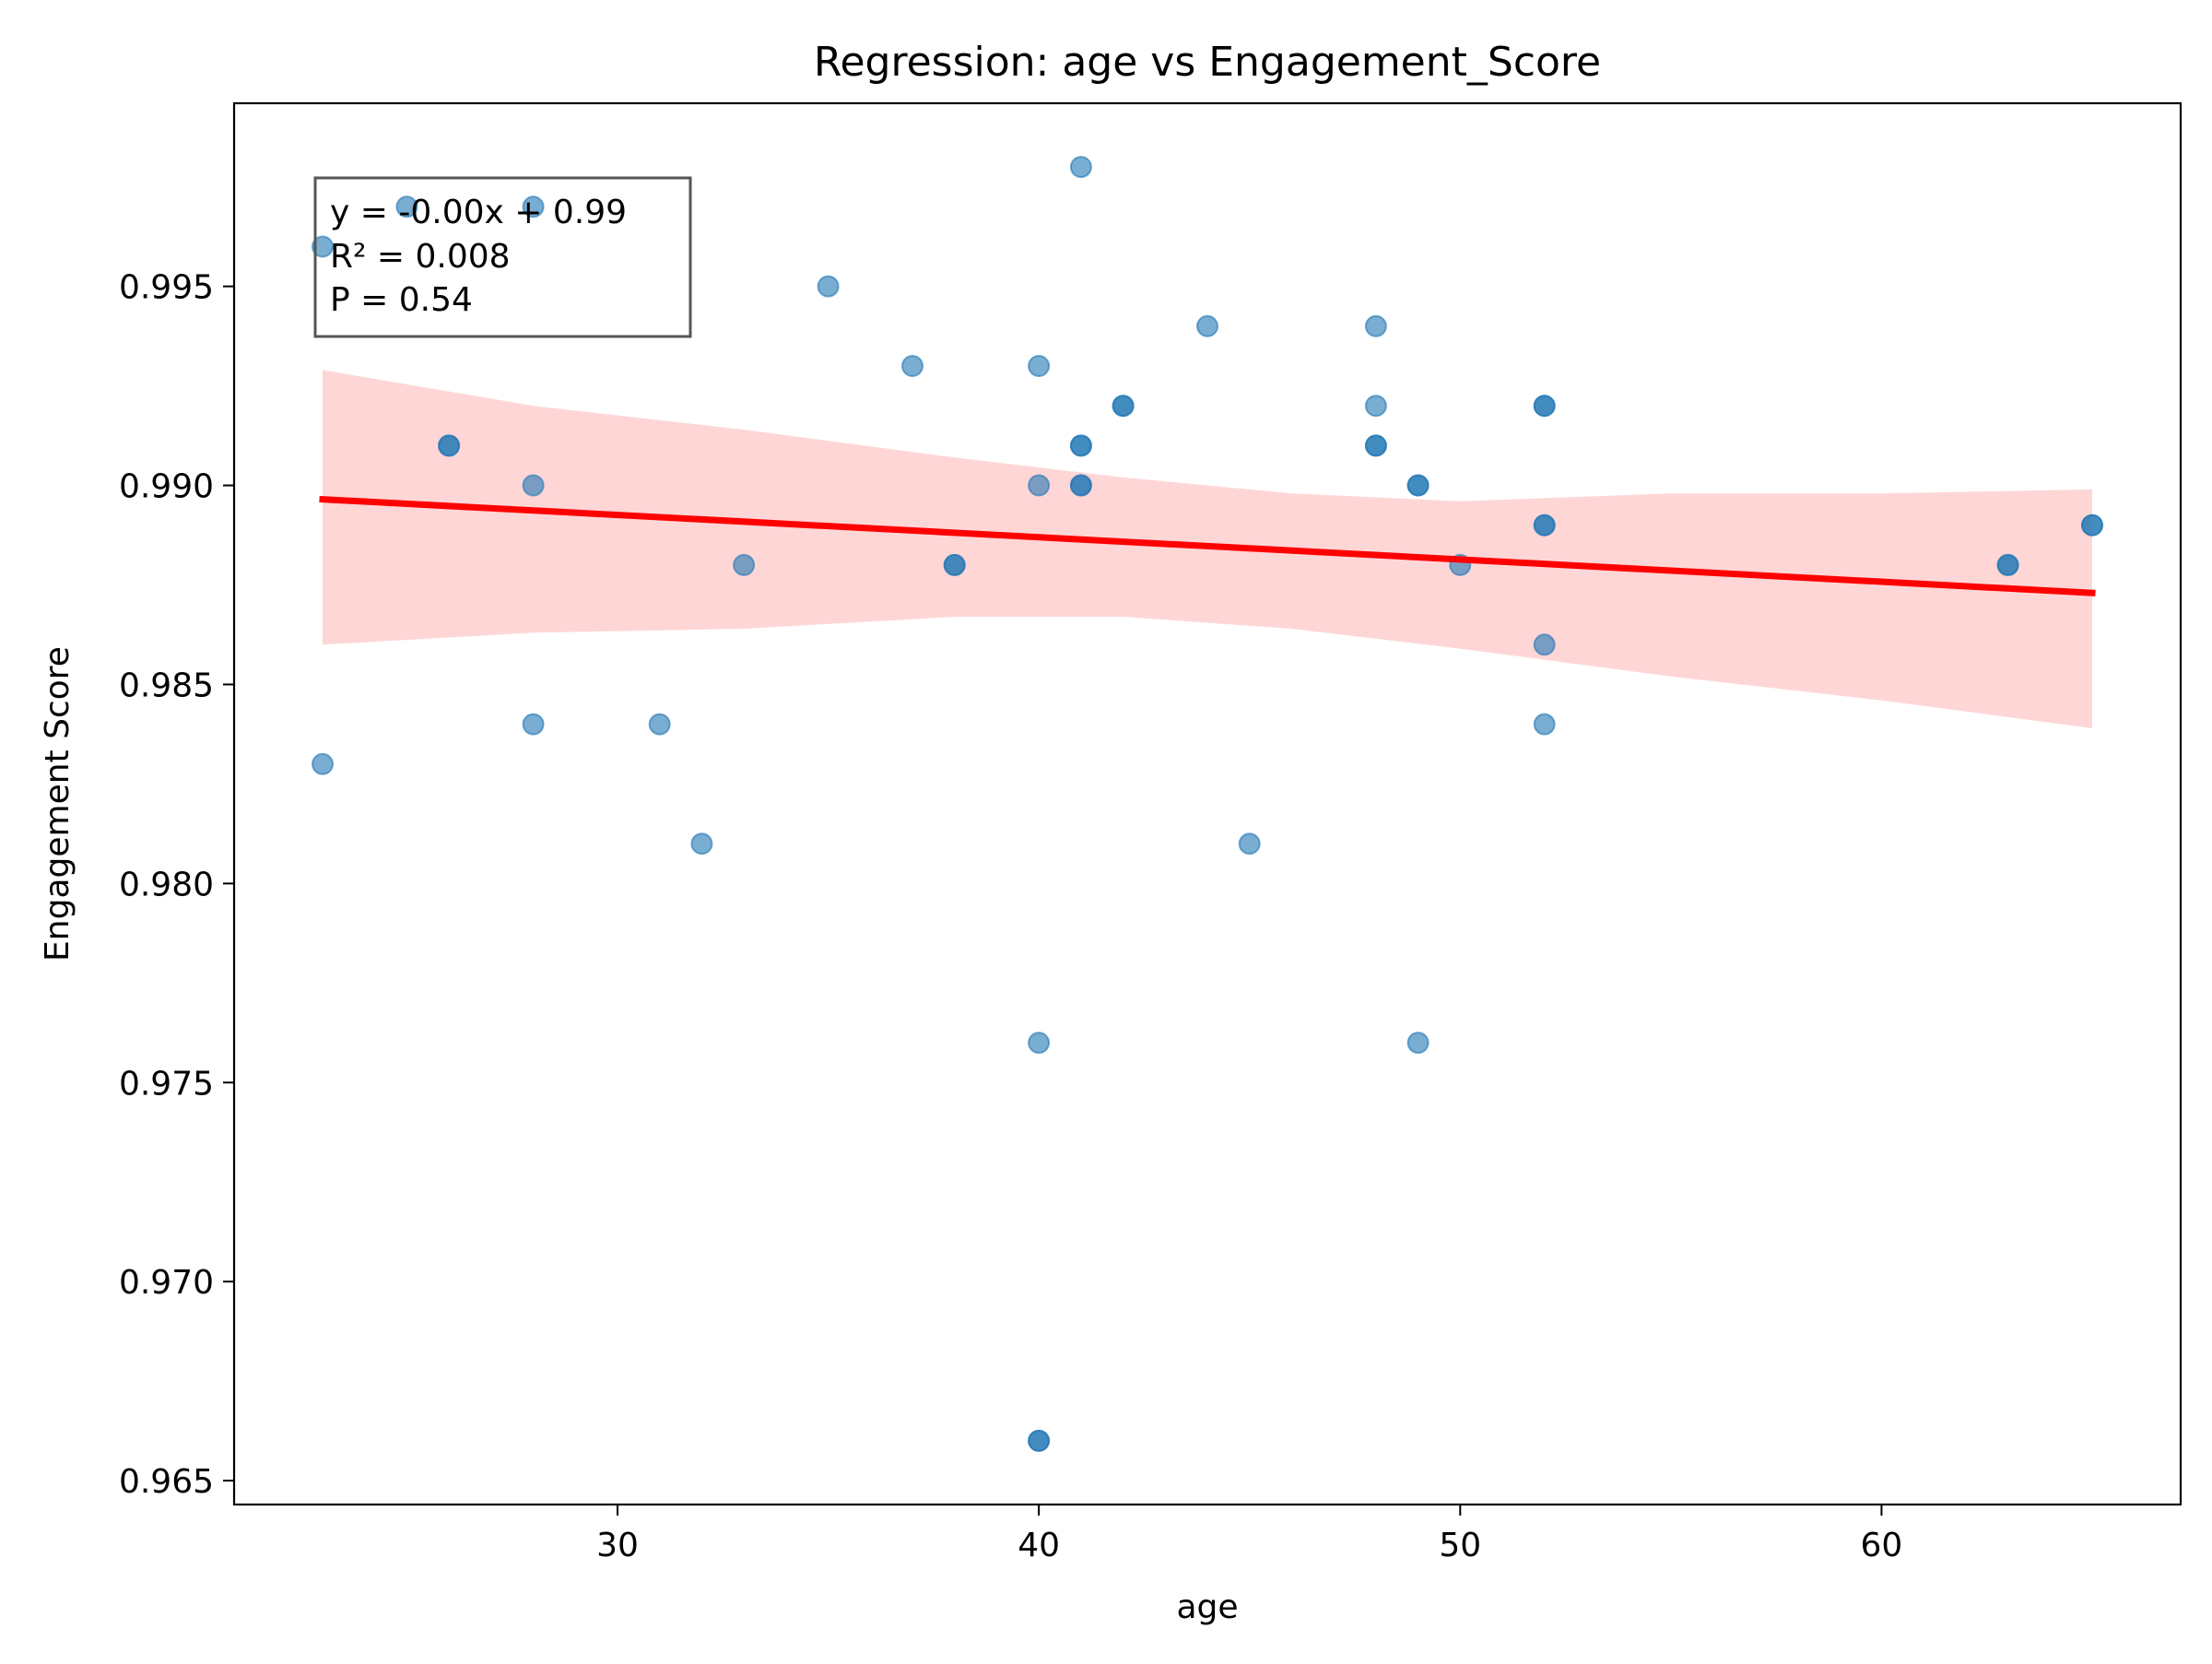 The height and width of the screenshot is (1664, 2212). What do you see at coordinates (1460, 1545) in the screenshot?
I see `x-tick-label: 50` at bounding box center [1460, 1545].